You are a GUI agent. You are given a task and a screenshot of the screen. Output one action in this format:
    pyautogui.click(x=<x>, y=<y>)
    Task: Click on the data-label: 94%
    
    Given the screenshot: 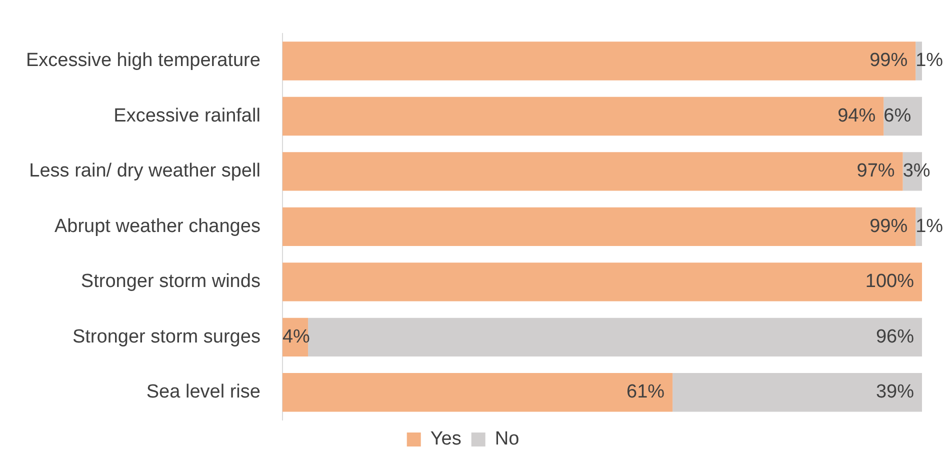 What is the action you would take?
    pyautogui.click(x=857, y=115)
    